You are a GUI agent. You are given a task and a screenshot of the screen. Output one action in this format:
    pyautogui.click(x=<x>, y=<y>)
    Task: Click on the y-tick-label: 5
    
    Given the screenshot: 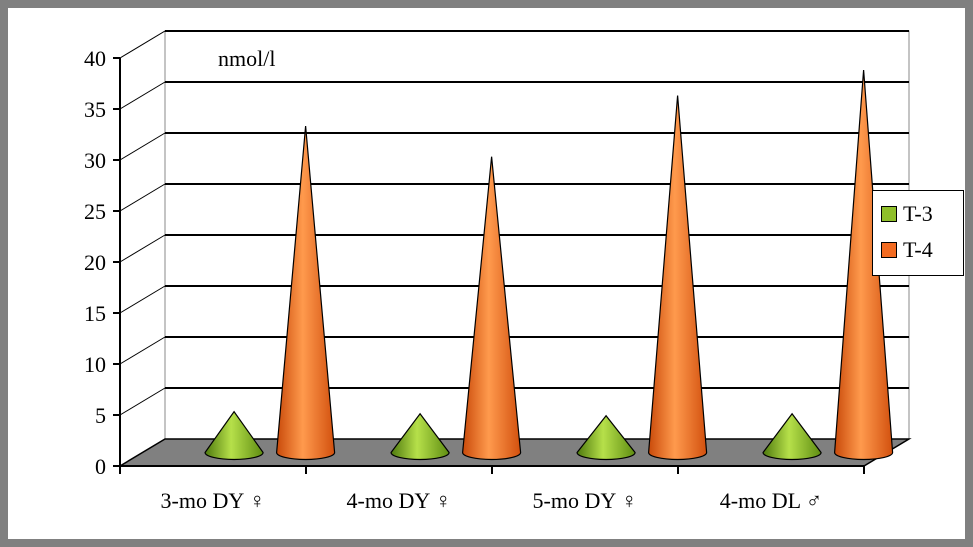 What is the action you would take?
    pyautogui.click(x=100, y=415)
    